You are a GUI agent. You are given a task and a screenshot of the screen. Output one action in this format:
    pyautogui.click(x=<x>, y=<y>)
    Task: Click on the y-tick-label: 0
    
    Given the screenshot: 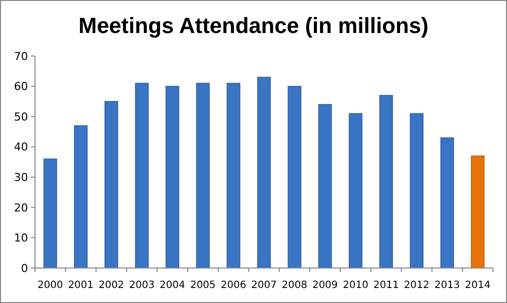 What is the action you would take?
    pyautogui.click(x=24, y=268)
    